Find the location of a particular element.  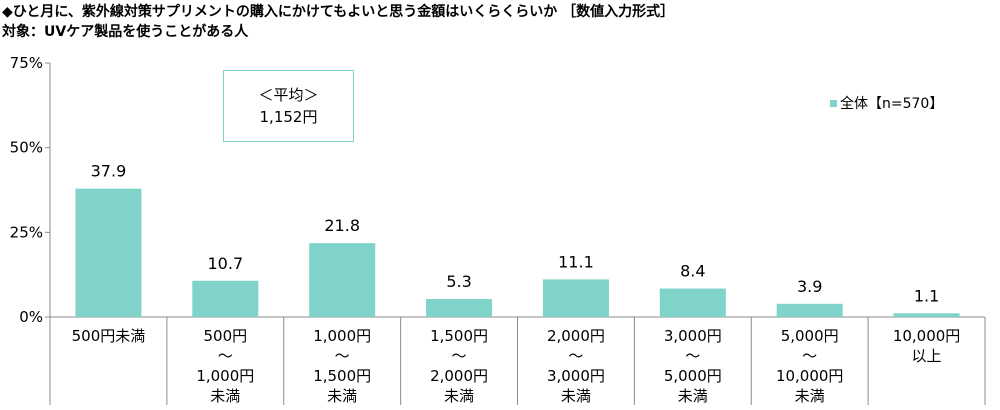

average-heading: ＜平均＞ is located at coordinates (288, 95).